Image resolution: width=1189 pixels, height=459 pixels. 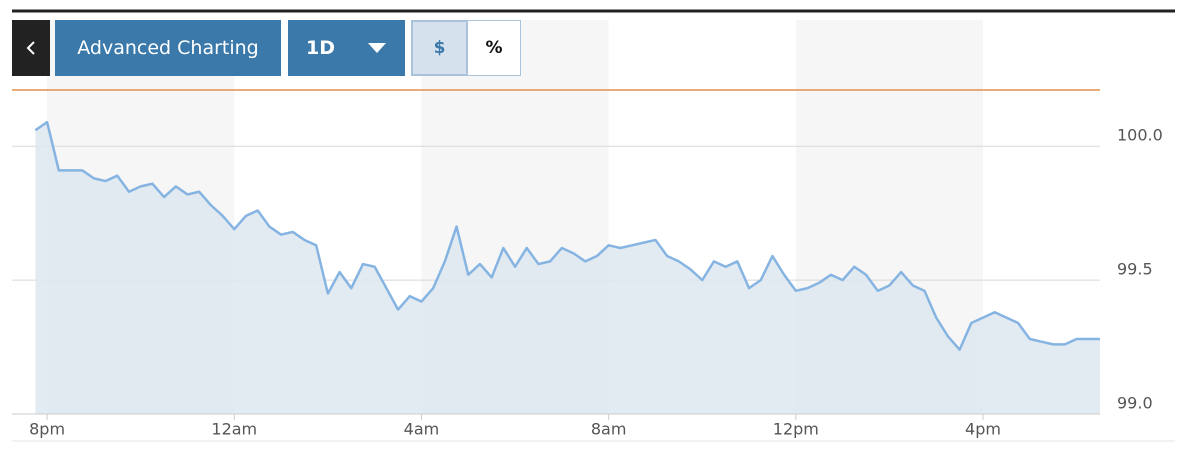 I want to click on dollar-toggle: $, so click(x=439, y=48).